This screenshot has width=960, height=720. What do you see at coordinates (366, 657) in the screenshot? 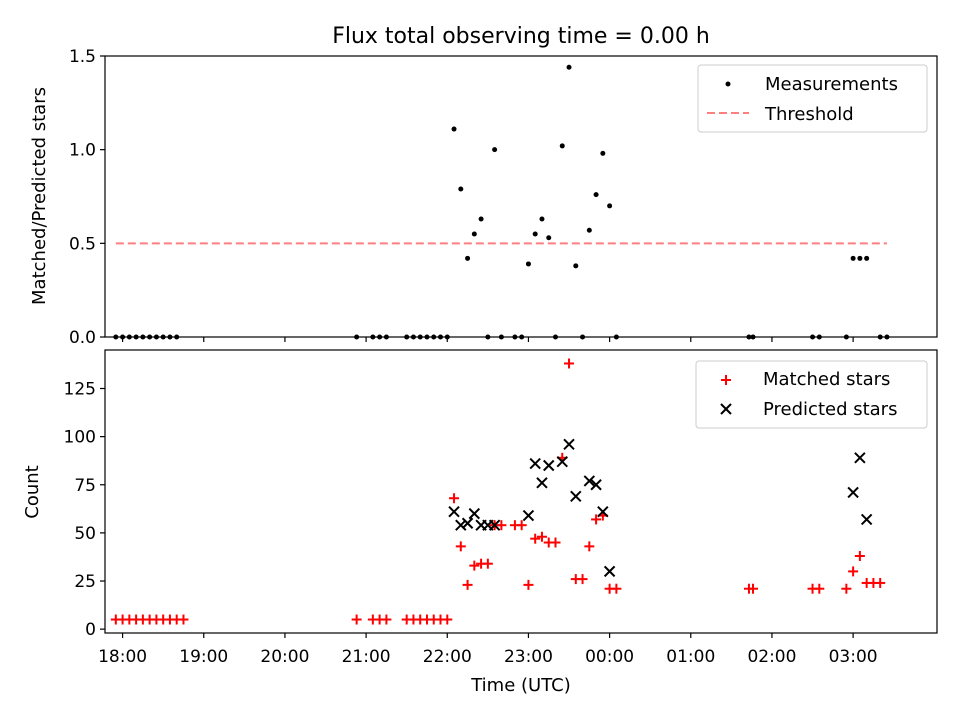
I see `bottom-xtick-label: 21:00` at bounding box center [366, 657].